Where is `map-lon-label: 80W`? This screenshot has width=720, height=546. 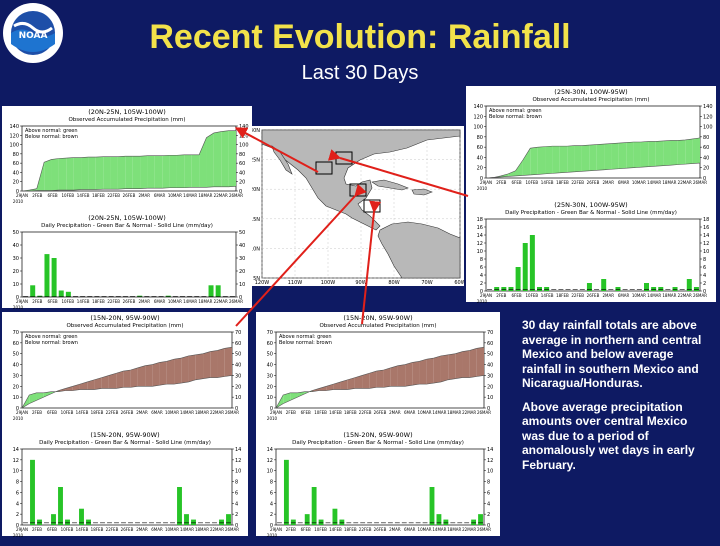 map-lon-label: 80W is located at coordinates (393, 283).